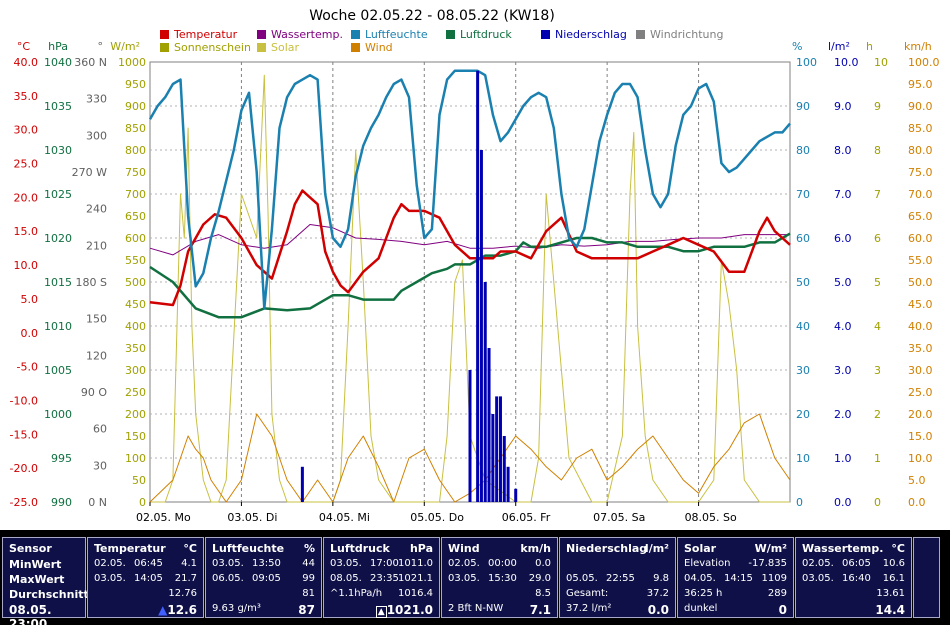 This screenshot has width=950, height=631. I want to click on sunshine-axis-tick: 5, so click(877, 282).